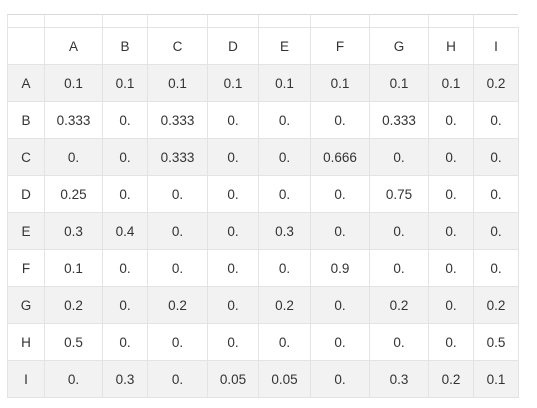  Describe the element at coordinates (26, 194) in the screenshot. I see `row-header-d: D` at that location.